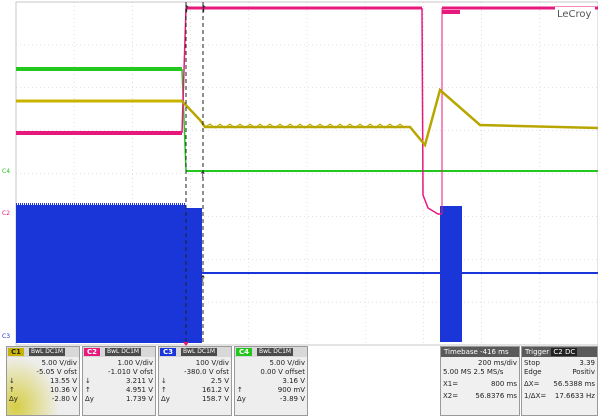 Image resolution: width=598 pixels, height=419 pixels. I want to click on cursor-up: 4.951 V, so click(139, 390).